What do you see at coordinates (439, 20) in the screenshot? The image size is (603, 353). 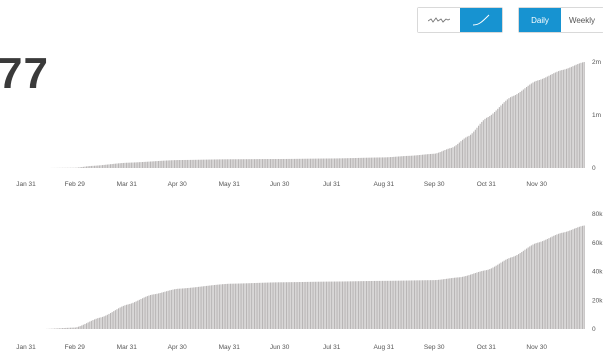 I see `sparkline-style-button` at bounding box center [439, 20].